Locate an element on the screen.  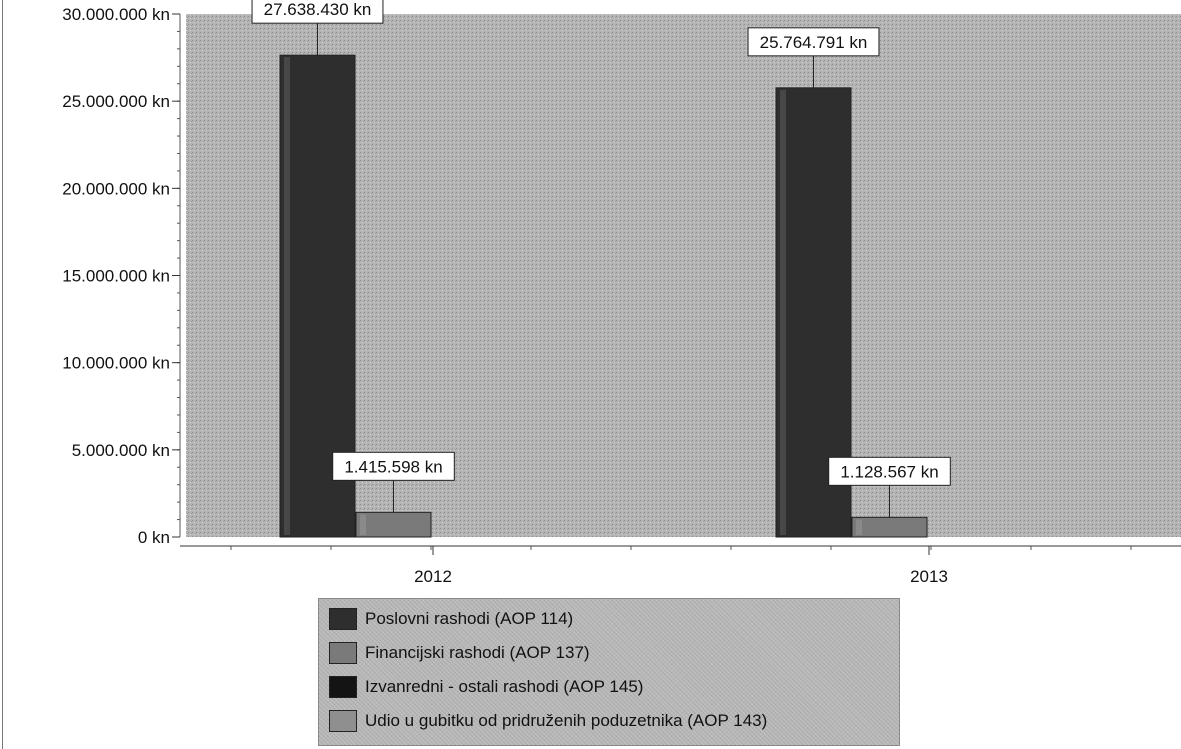
data-label: 25.764.791 kn is located at coordinates (814, 42).